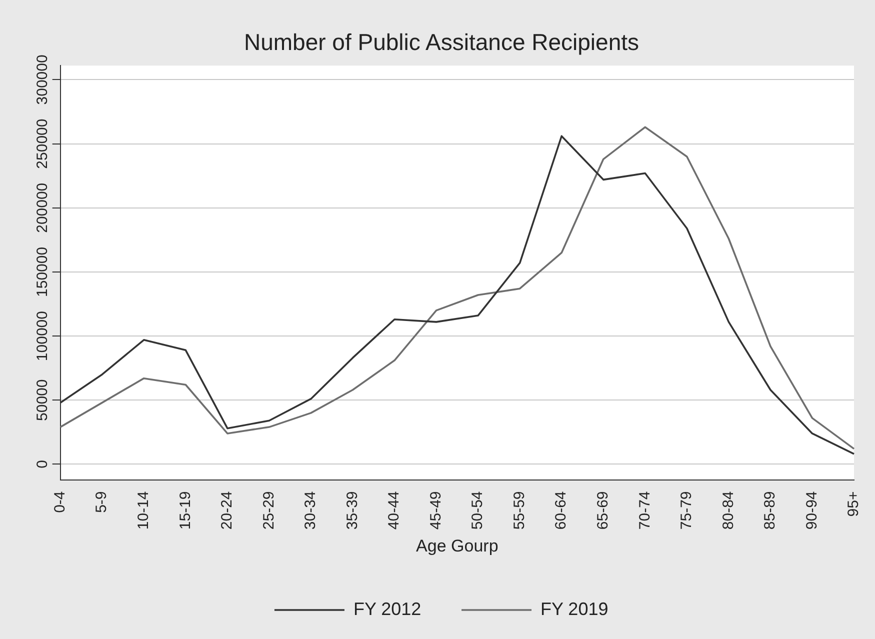  Describe the element at coordinates (227, 510) in the screenshot. I see `x-tick-label: 20-24` at that location.